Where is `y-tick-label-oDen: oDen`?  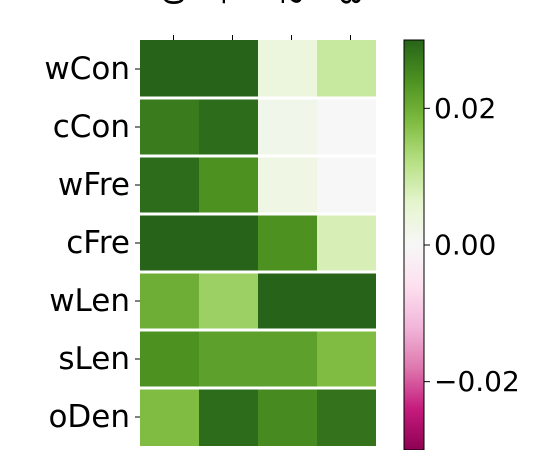 y-tick-label-oDen: oDen is located at coordinates (89, 417).